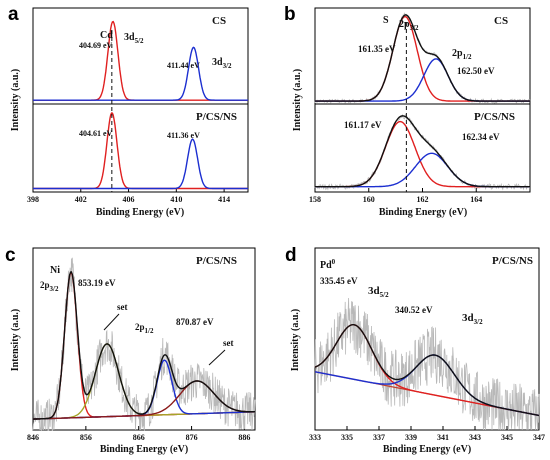  What do you see at coordinates (96, 45) in the screenshot?
I see `panel-a-top-peak1-label: 404.69 eV` at bounding box center [96, 45].